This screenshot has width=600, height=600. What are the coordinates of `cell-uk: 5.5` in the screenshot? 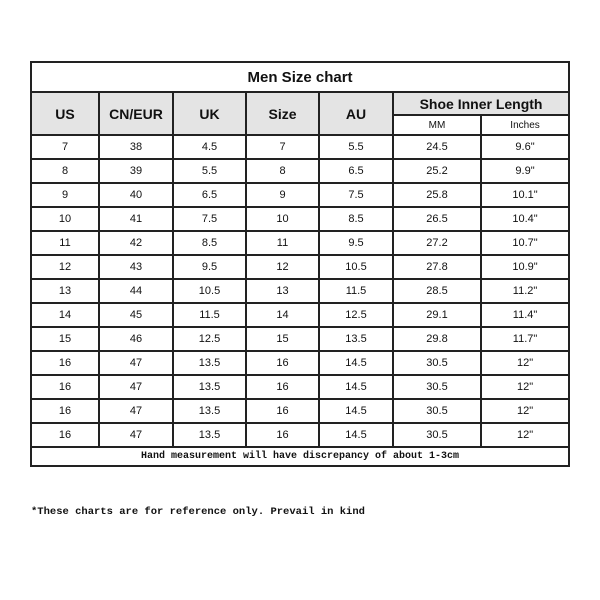 It's located at (209, 171).